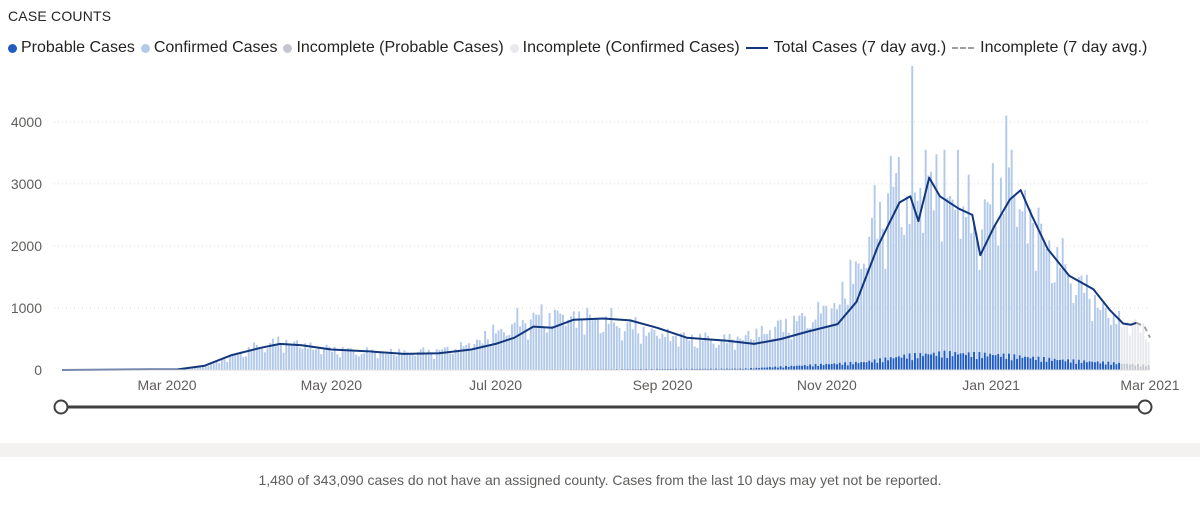 This screenshot has height=506, width=1200. What do you see at coordinates (400, 47) in the screenshot?
I see `legend-label: Incomplete (Probable Cases)` at bounding box center [400, 47].